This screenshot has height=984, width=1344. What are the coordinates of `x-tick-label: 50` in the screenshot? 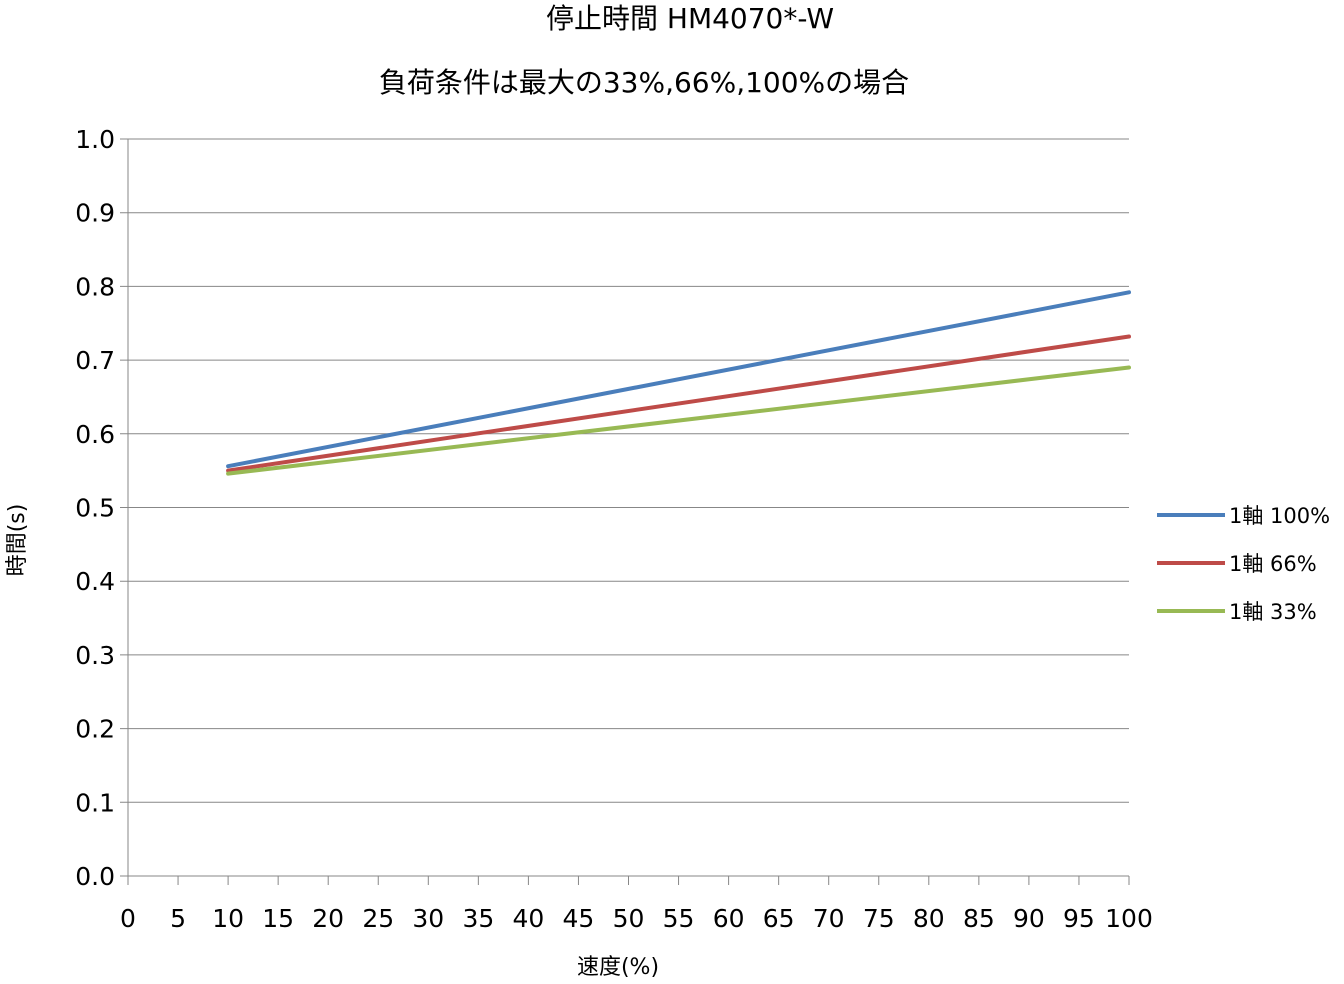 It's located at (629, 918).